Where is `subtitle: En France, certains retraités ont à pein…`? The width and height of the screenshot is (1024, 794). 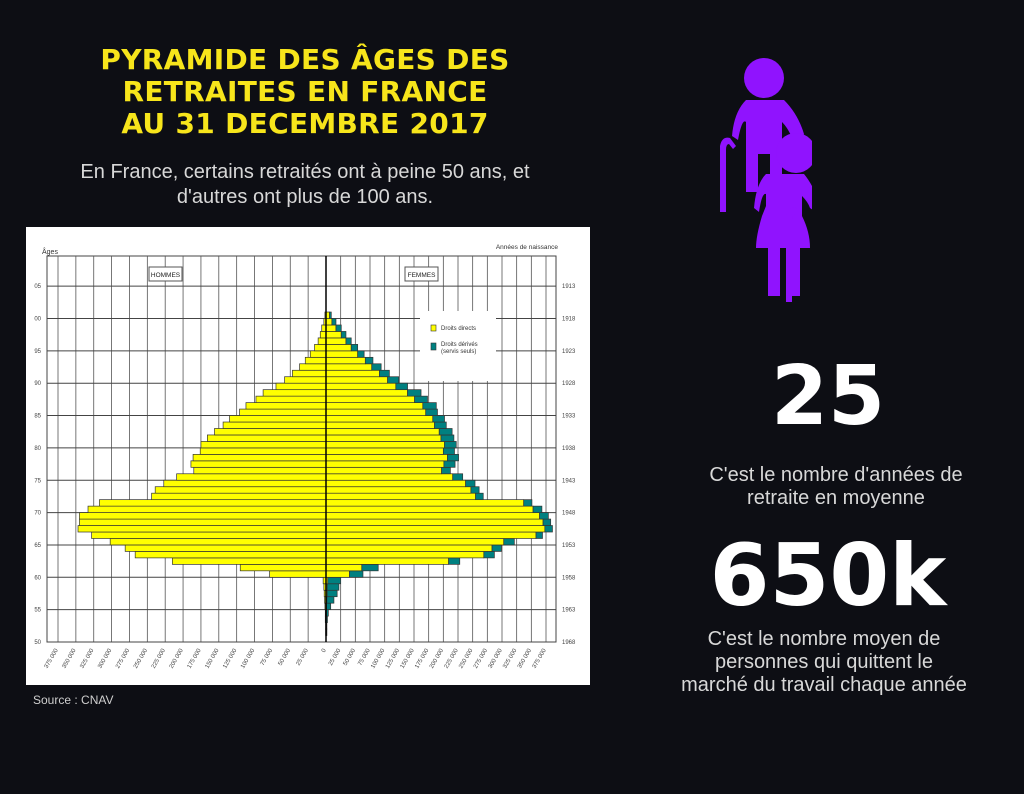
subtitle: En France, certains retraités ont à pein… is located at coordinates (305, 185).